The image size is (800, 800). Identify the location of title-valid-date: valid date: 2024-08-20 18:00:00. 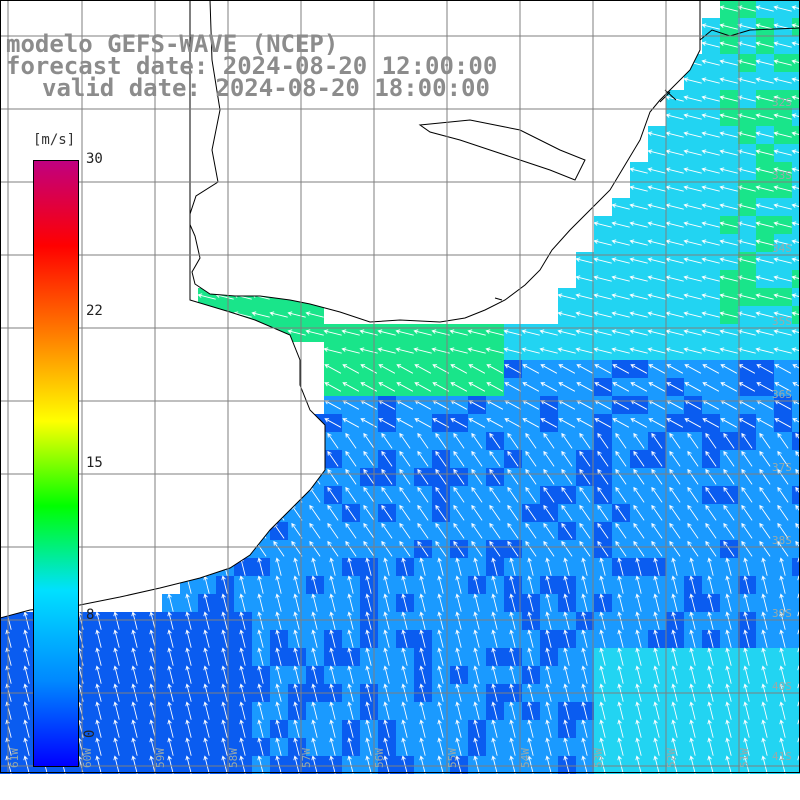
(266, 88).